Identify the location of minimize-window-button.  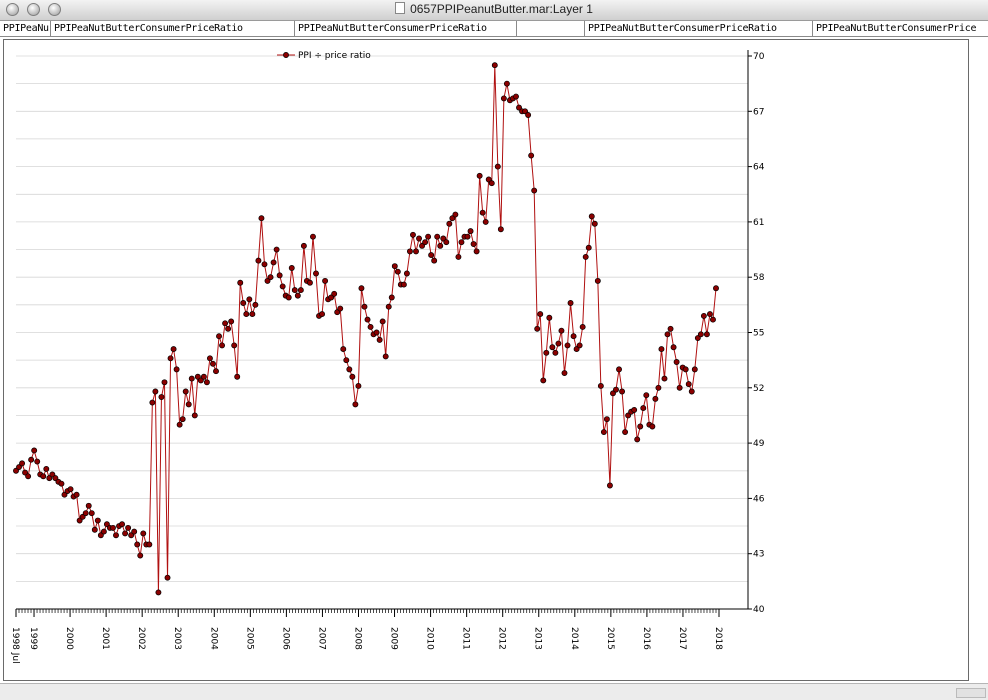
(33, 9).